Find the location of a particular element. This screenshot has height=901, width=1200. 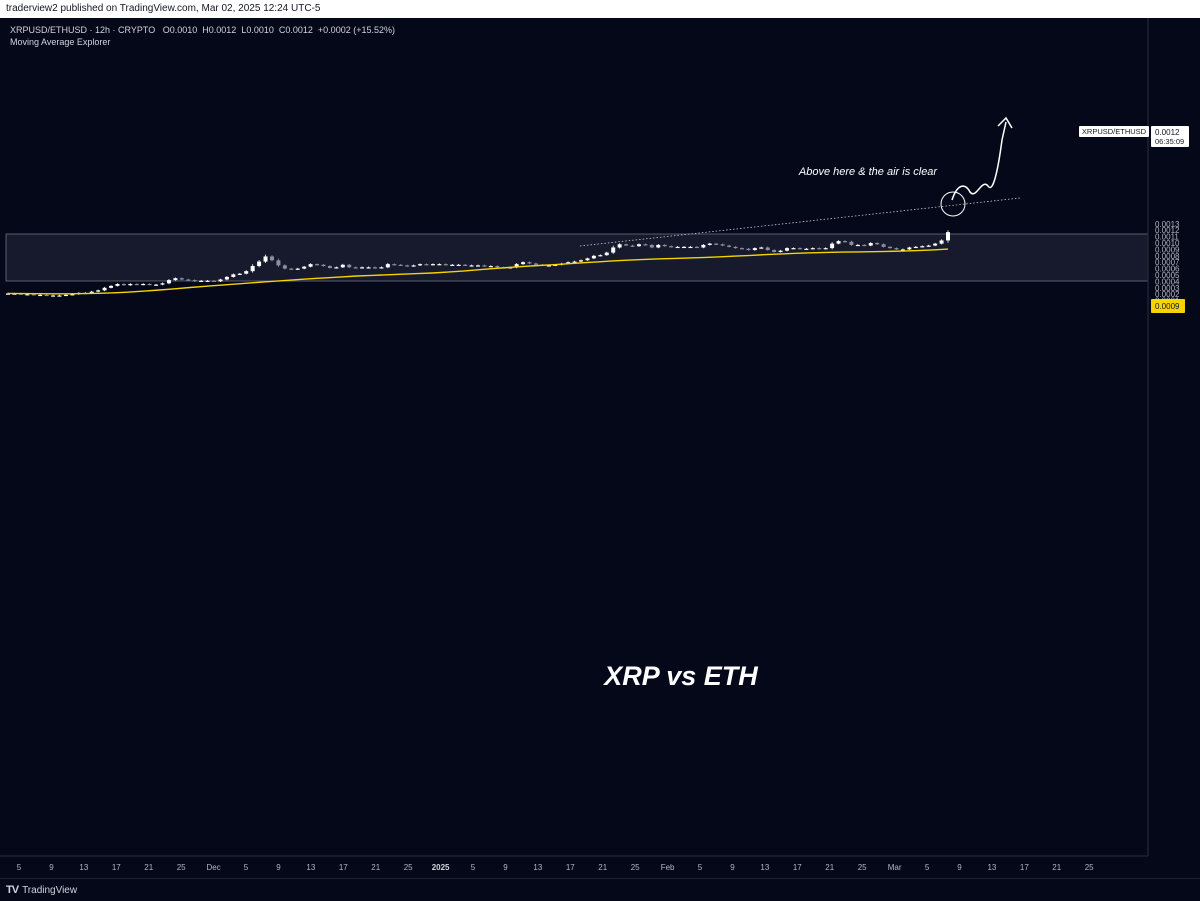

candles-layer is located at coordinates (478, 263).